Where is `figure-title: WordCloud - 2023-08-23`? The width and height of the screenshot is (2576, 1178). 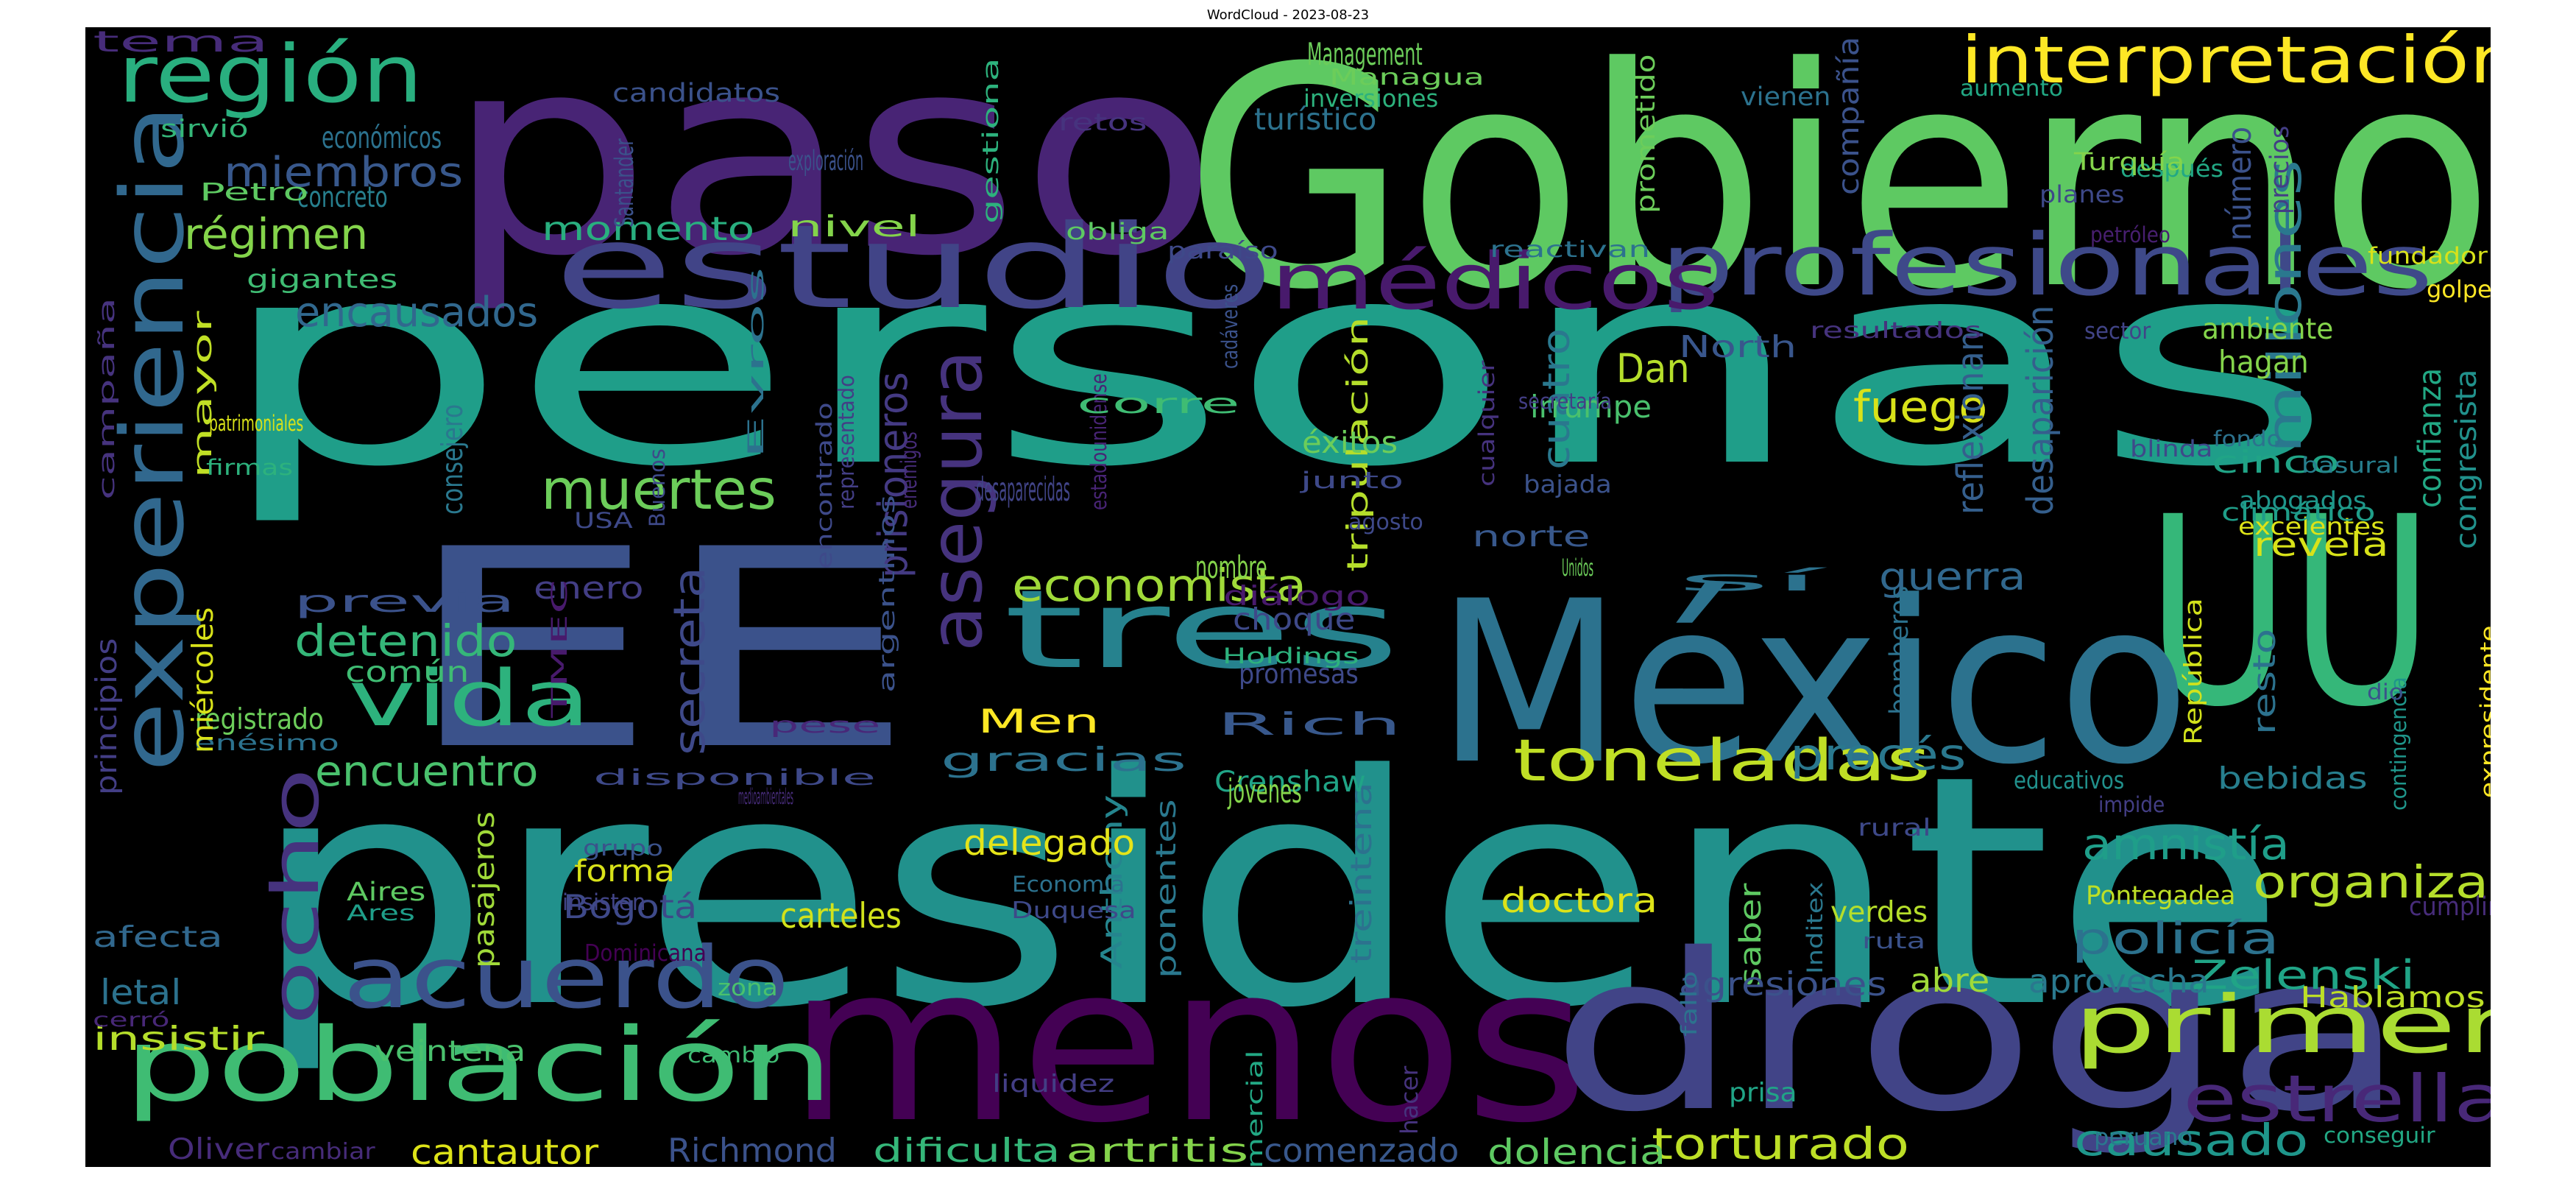 figure-title: WordCloud - 2023-08-23 is located at coordinates (1288, 15).